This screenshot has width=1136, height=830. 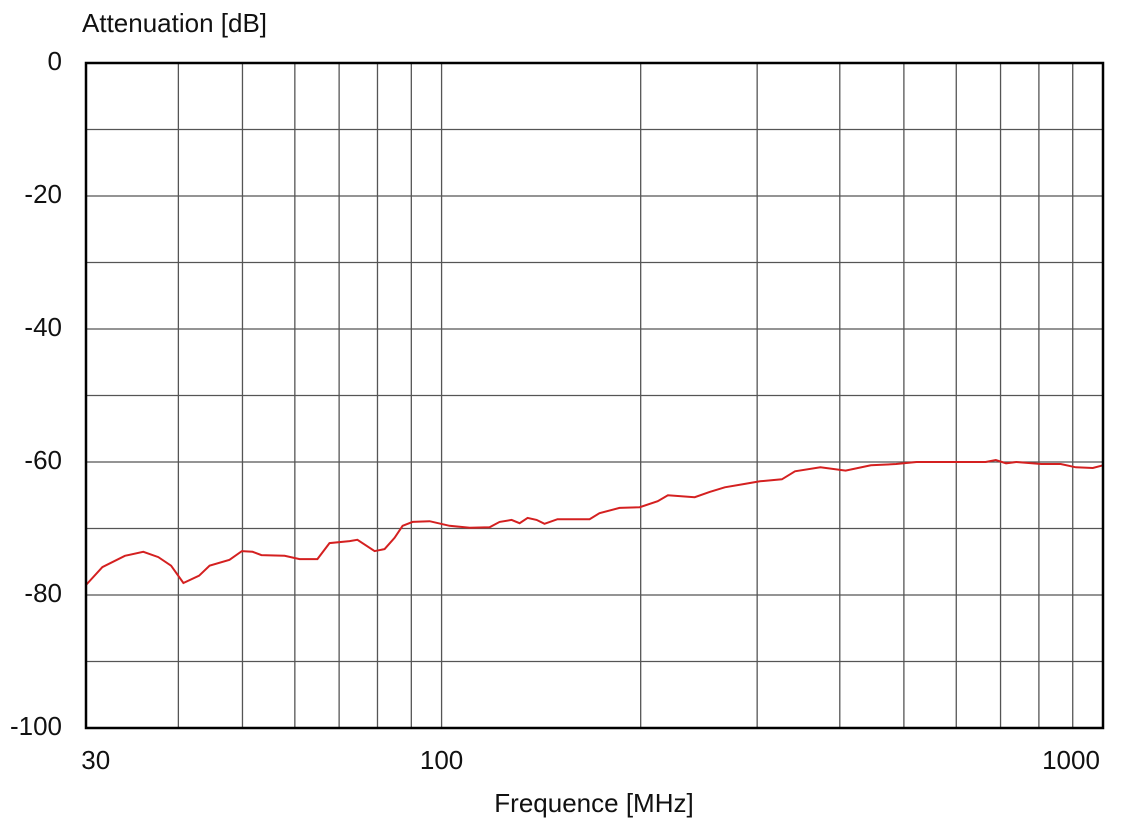 What do you see at coordinates (55, 61) in the screenshot?
I see `y-tick-label: 0` at bounding box center [55, 61].